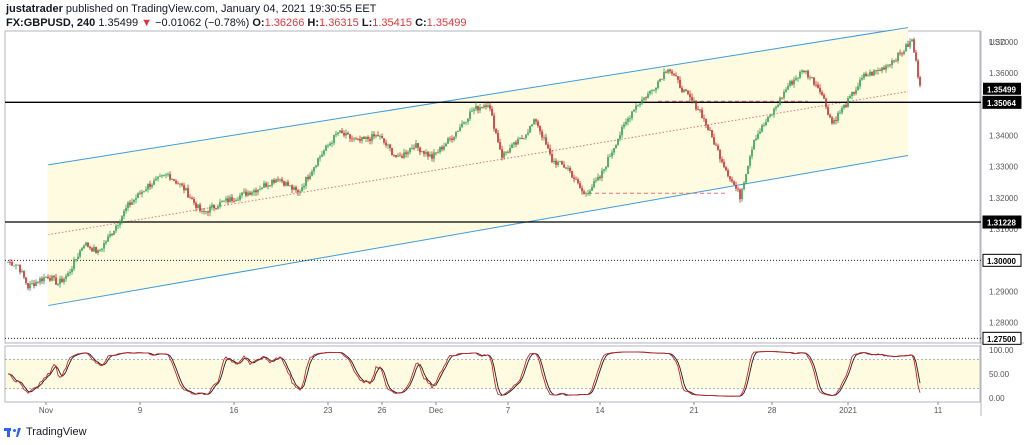 This screenshot has height=445, width=1024. Describe the element at coordinates (1003, 73) in the screenshot. I see `y-tick-label: 1.36000` at that location.